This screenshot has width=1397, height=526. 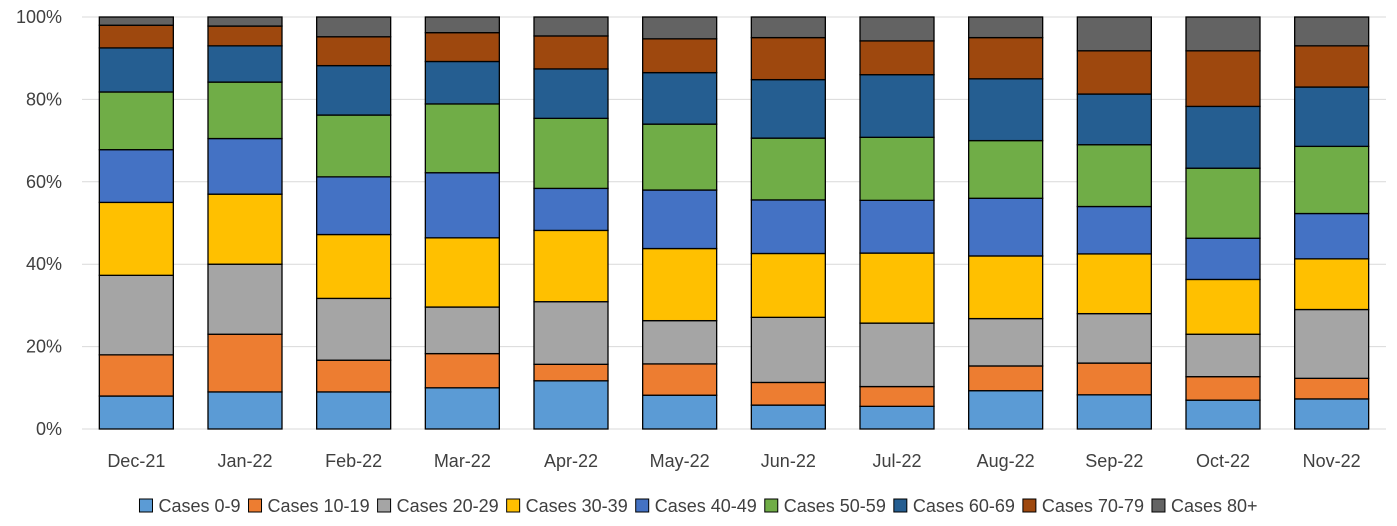 I want to click on legend-item: Cases 0-9, so click(x=189, y=506).